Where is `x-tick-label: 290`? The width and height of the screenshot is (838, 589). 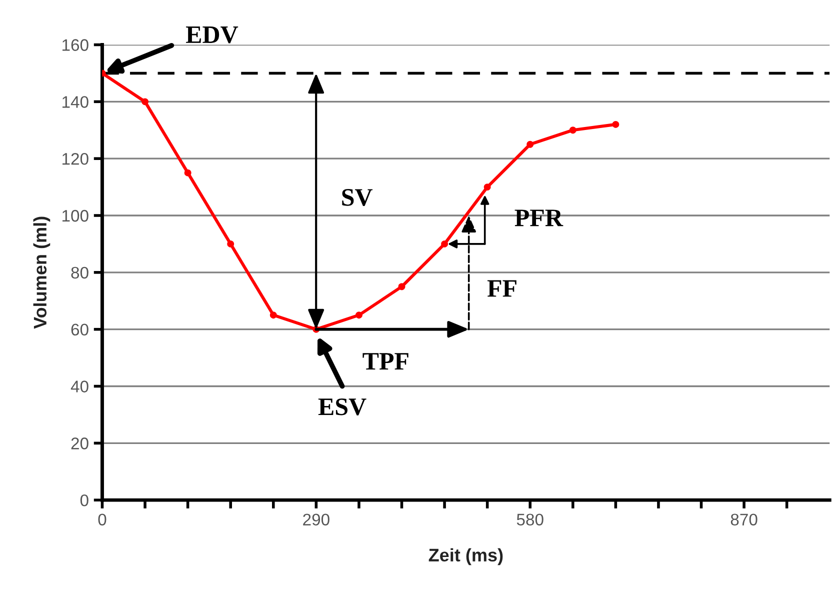 x-tick-label: 290 is located at coordinates (316, 520).